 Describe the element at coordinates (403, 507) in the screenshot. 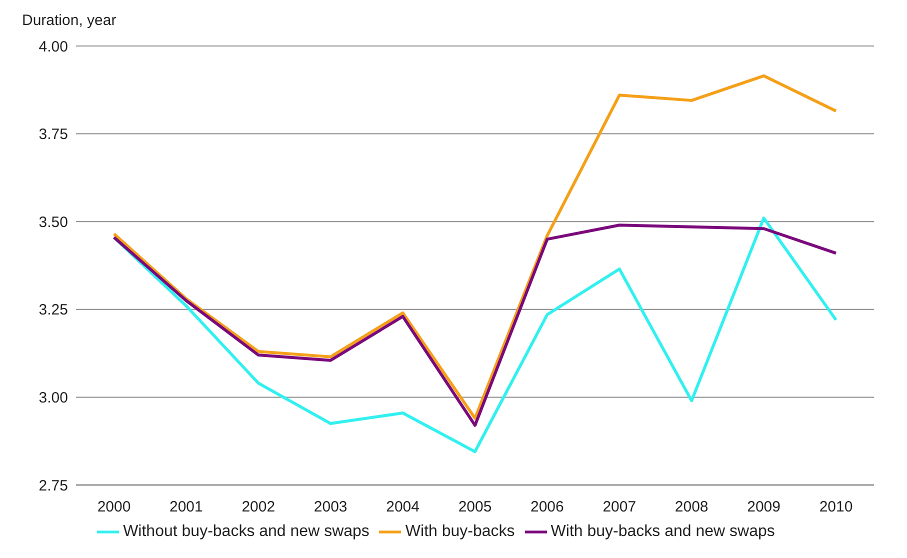

I see `x-tick-label: 2004` at that location.